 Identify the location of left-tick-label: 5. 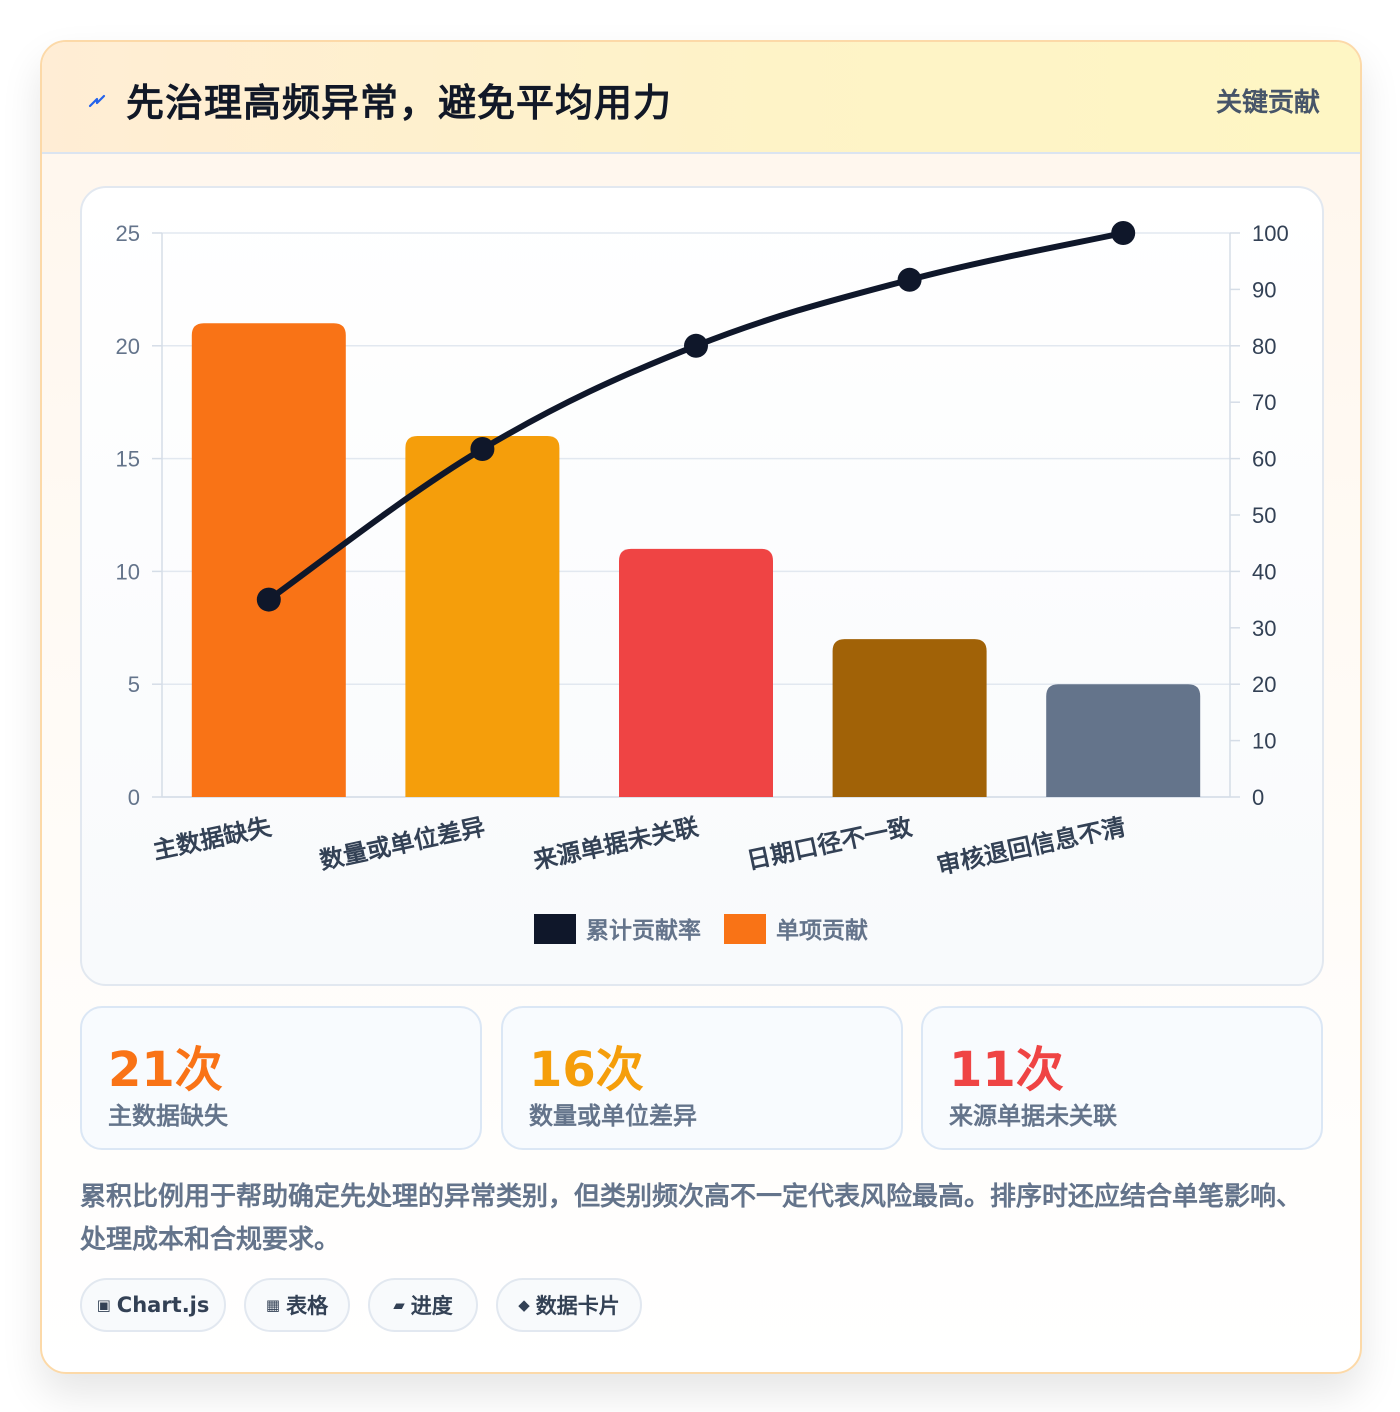
(134, 684).